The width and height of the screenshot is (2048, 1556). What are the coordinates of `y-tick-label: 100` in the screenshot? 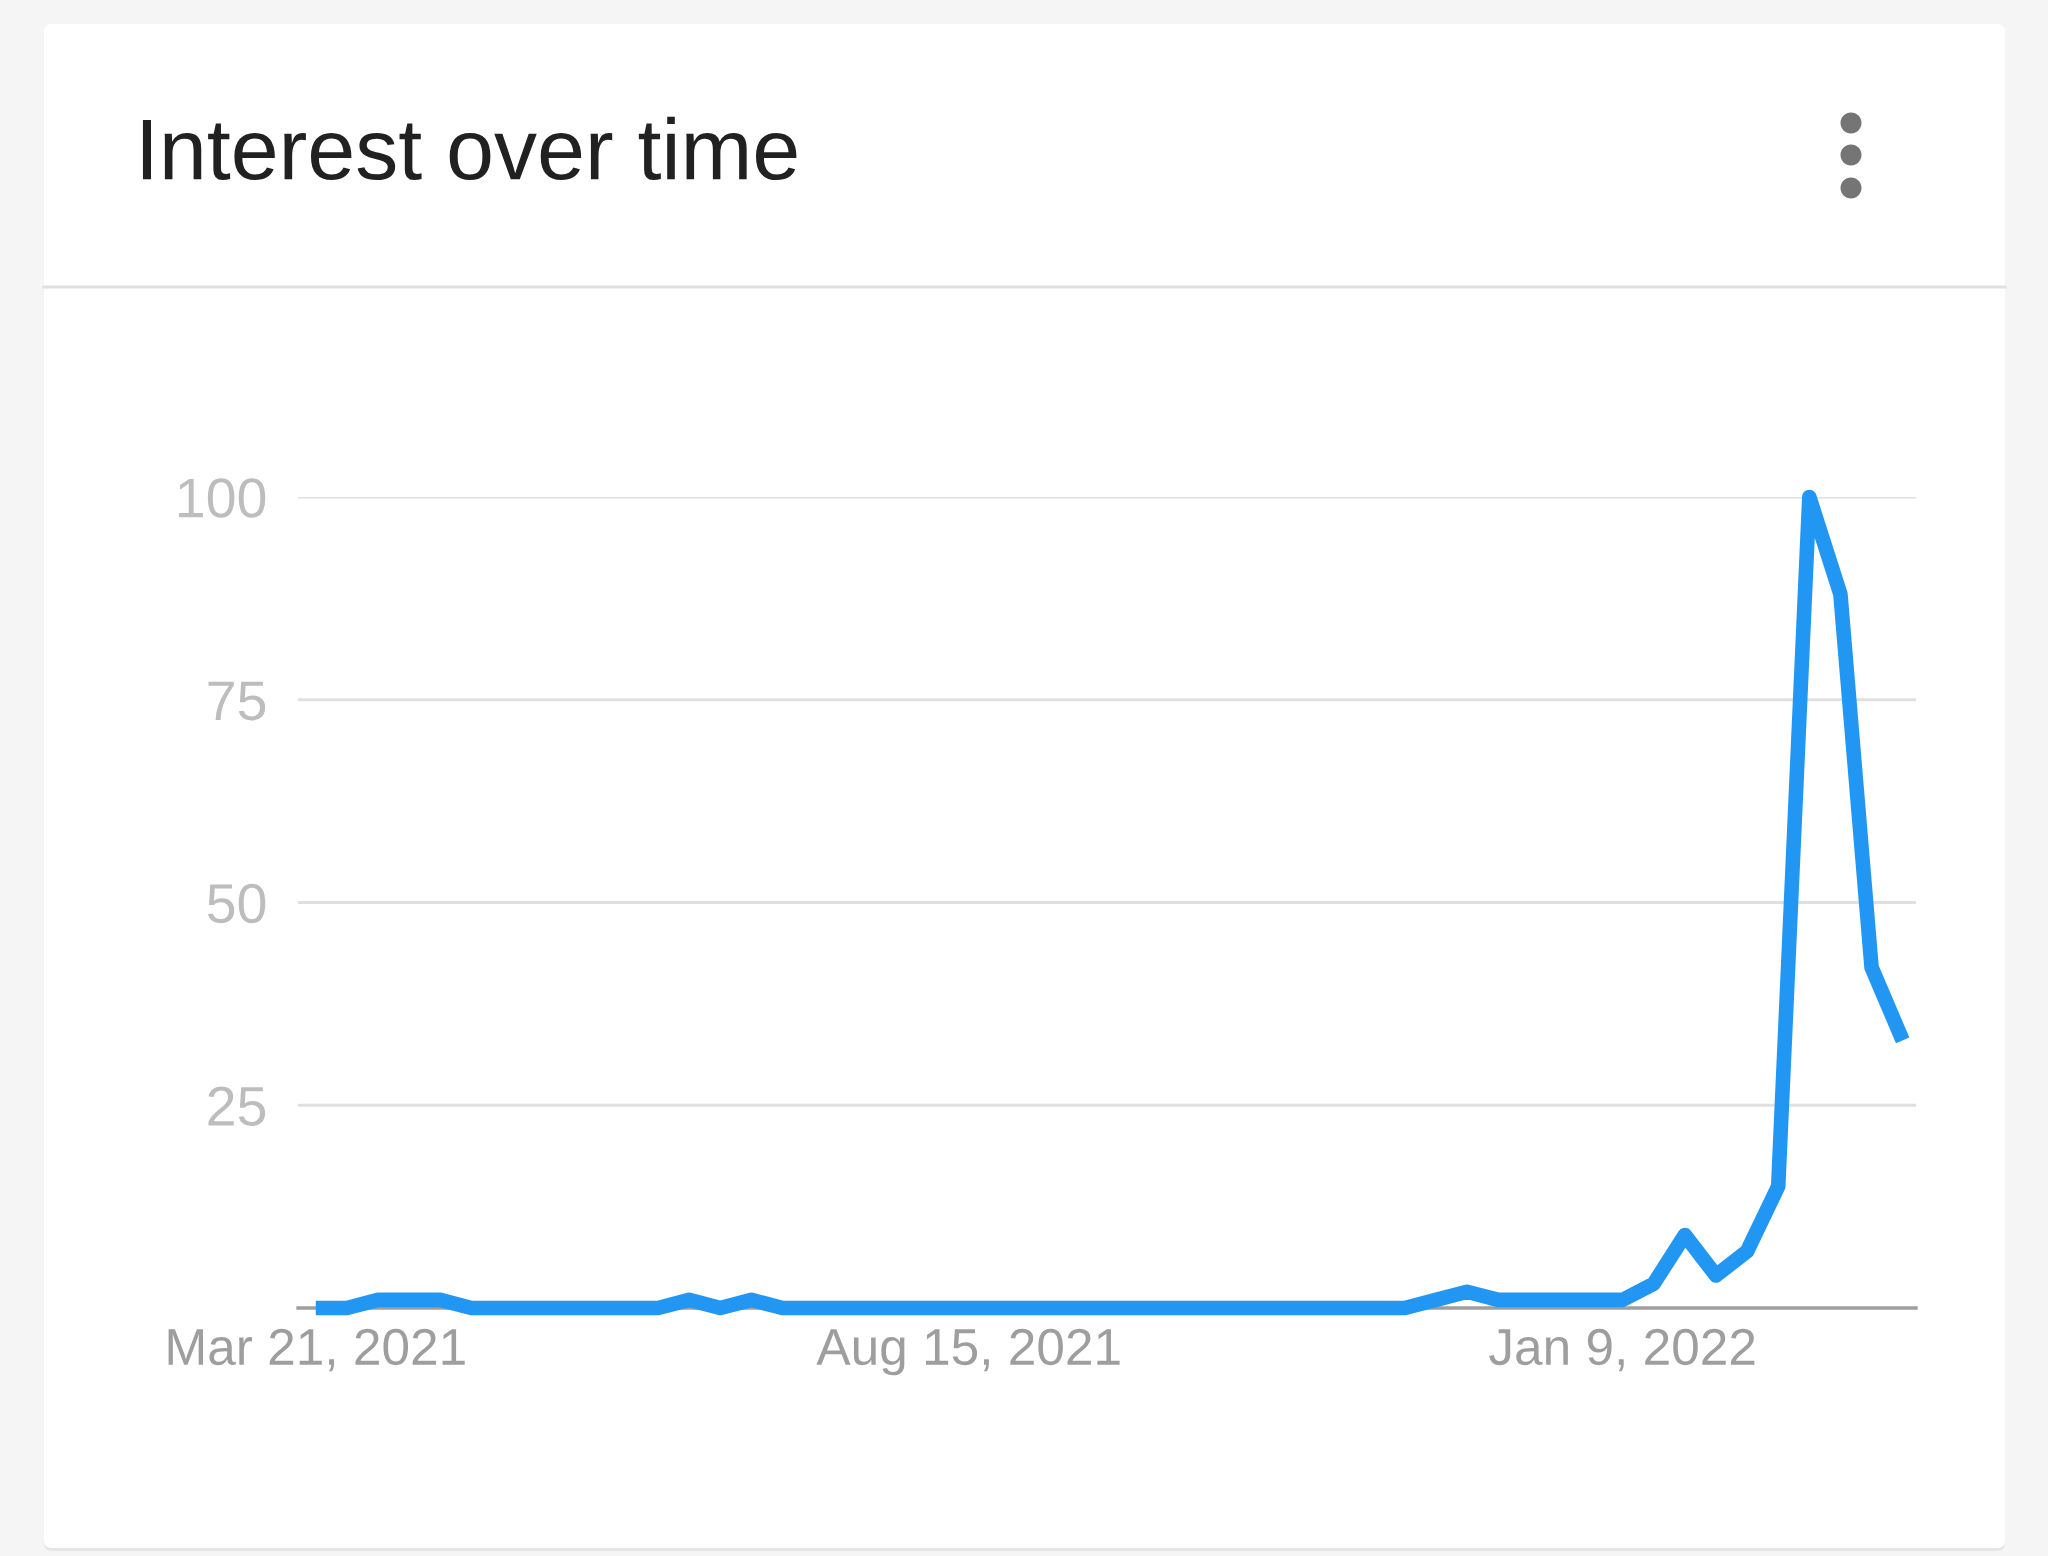 It's located at (222, 498).